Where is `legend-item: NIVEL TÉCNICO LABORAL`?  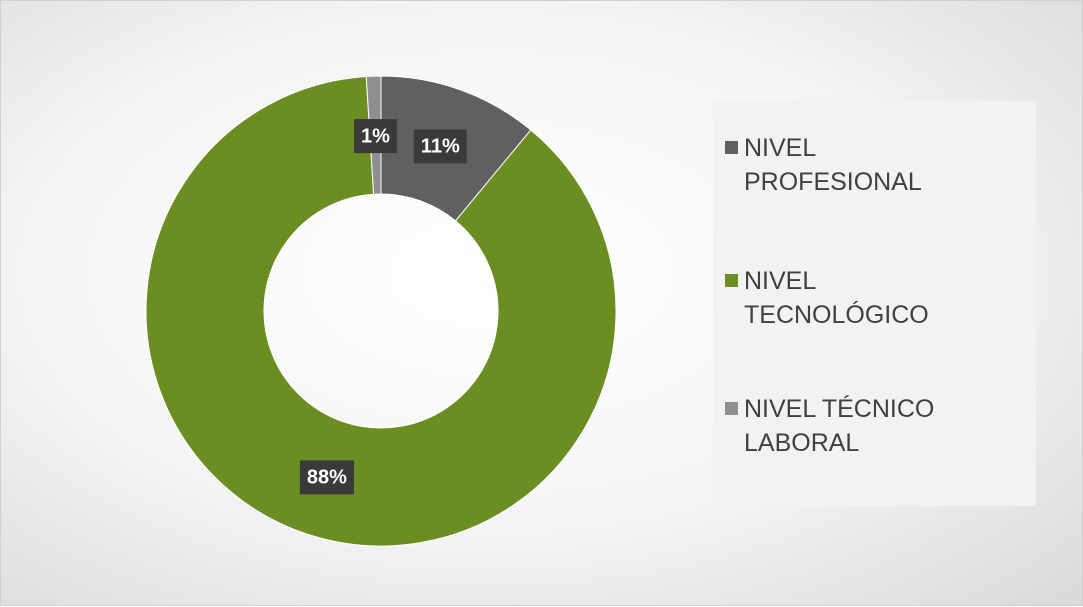 legend-item: NIVEL TÉCNICO LABORAL is located at coordinates (875, 426).